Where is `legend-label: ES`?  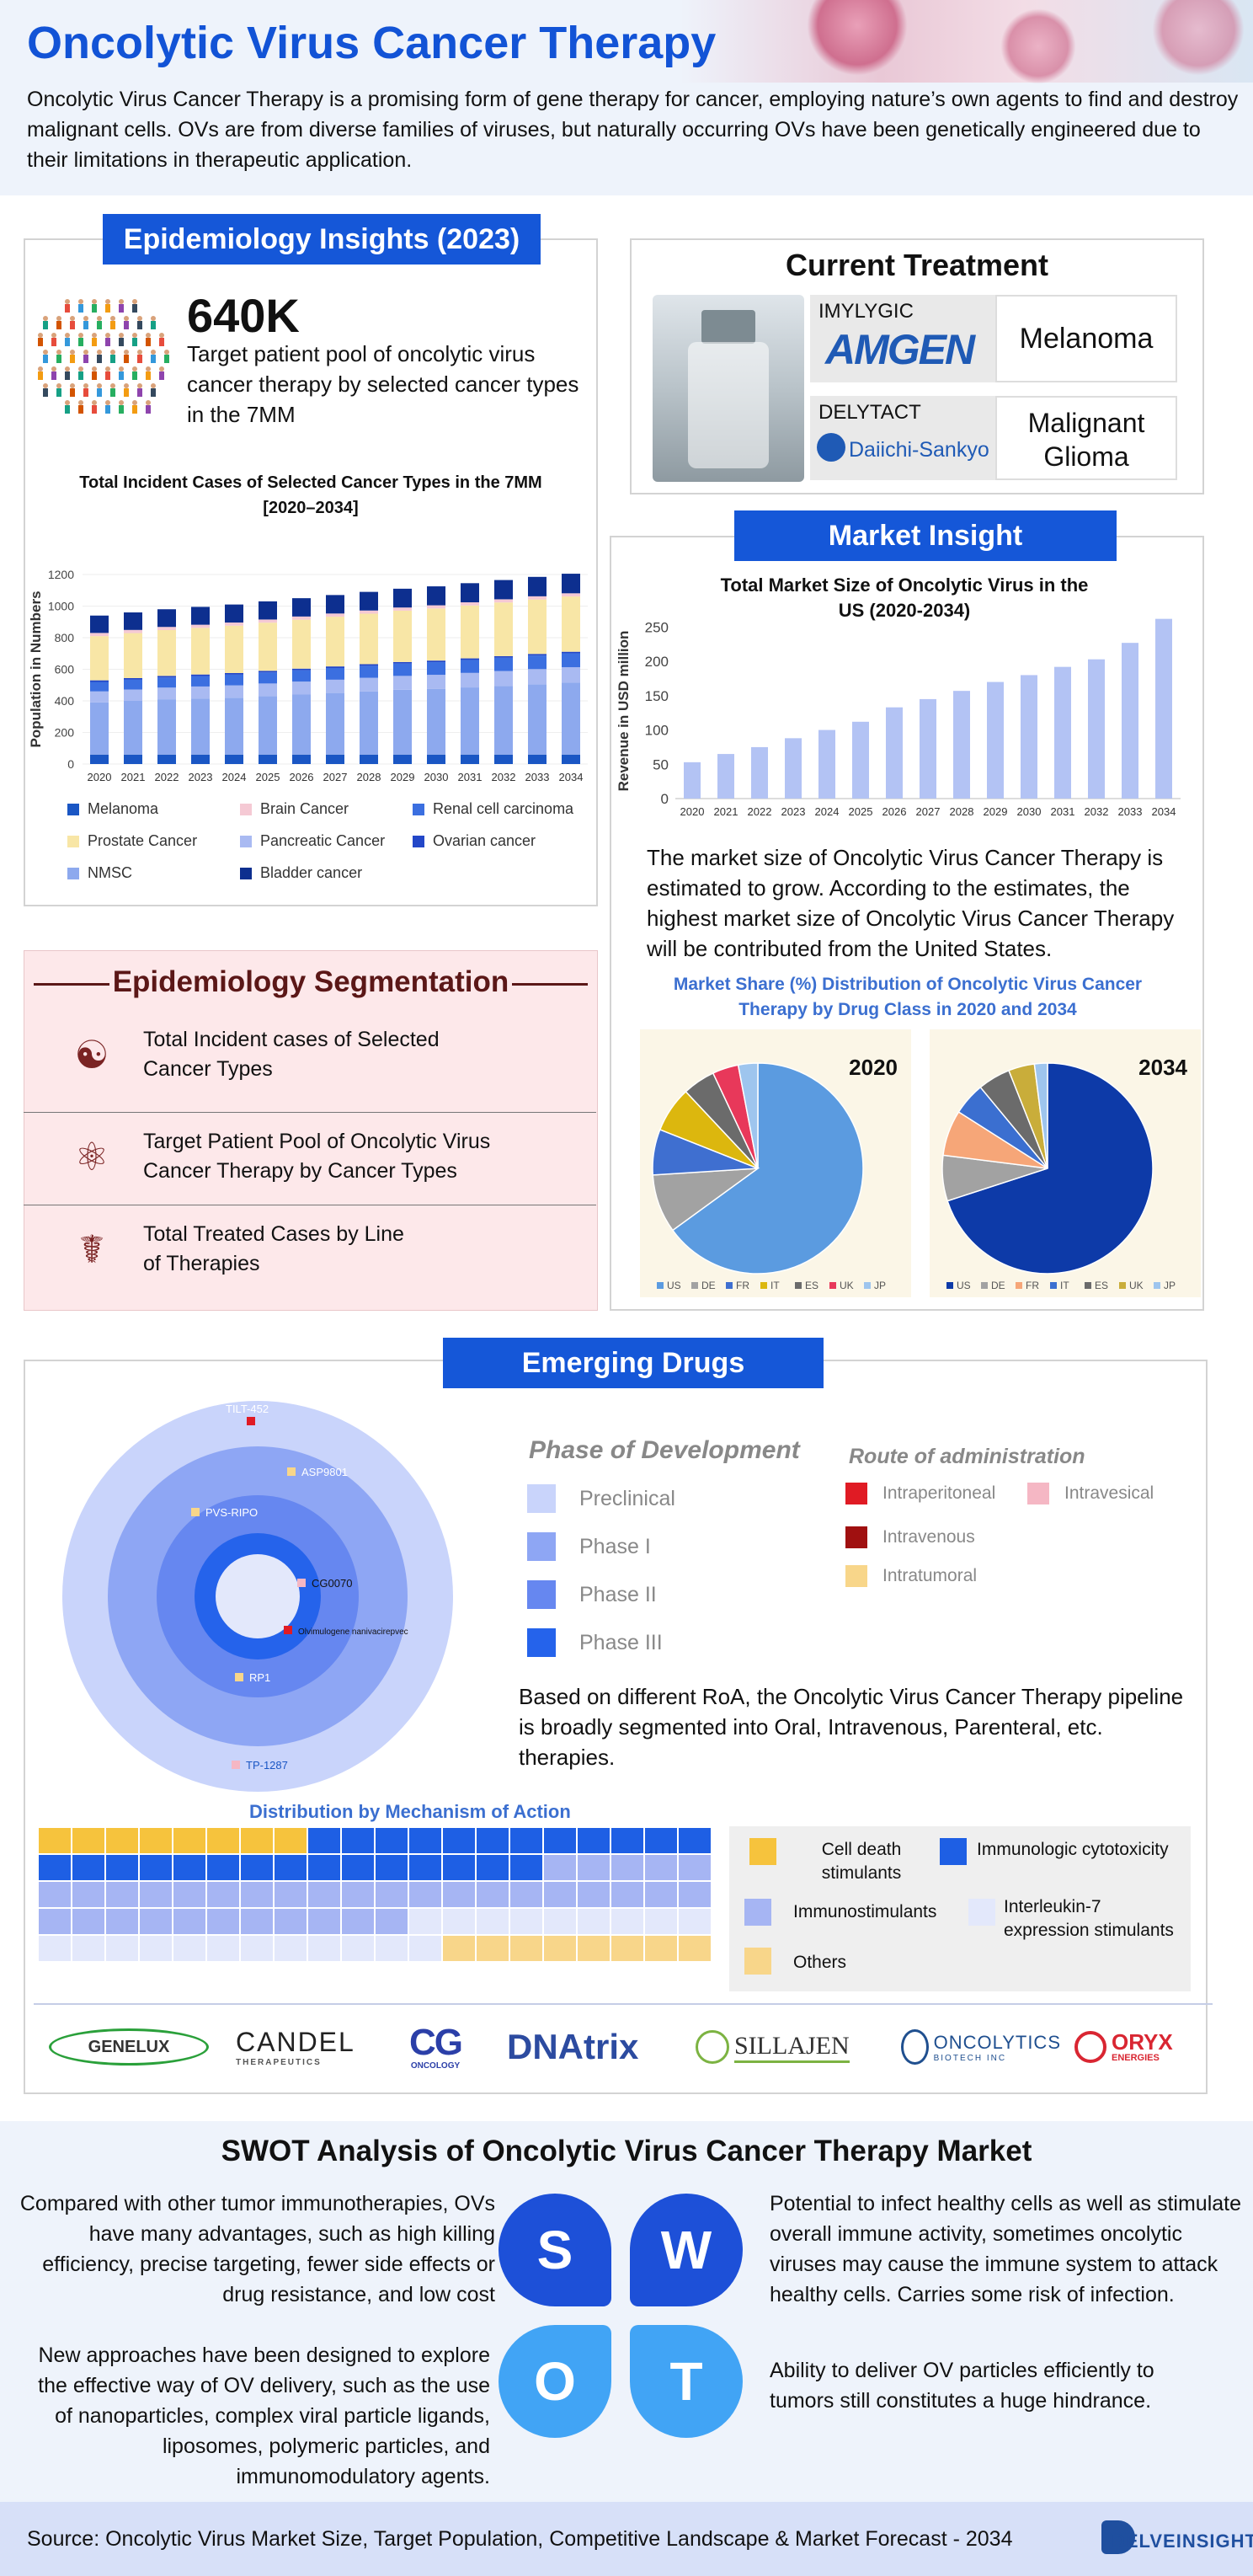 legend-label: ES is located at coordinates (811, 1285).